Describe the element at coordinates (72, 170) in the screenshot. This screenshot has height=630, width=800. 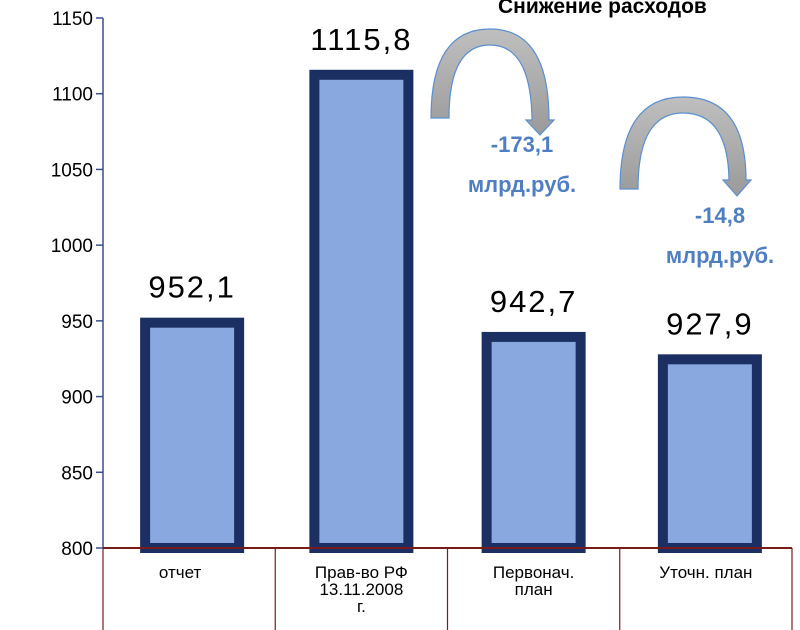
I see `y-tick-label-5: 1050` at that location.